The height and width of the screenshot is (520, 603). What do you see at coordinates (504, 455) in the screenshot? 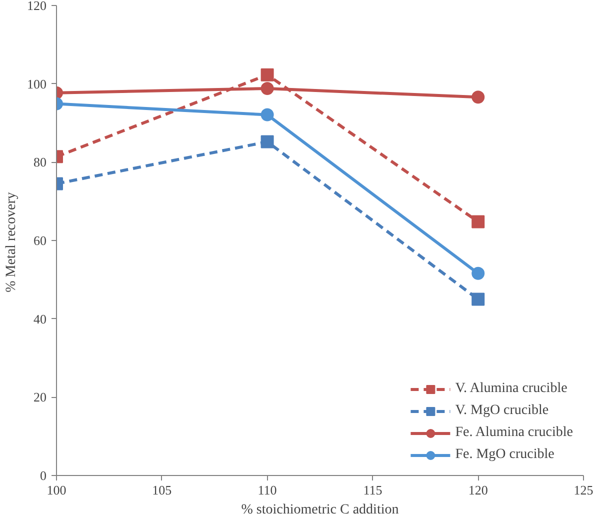
I see `legend-label: Fe. MgO crucible` at bounding box center [504, 455].